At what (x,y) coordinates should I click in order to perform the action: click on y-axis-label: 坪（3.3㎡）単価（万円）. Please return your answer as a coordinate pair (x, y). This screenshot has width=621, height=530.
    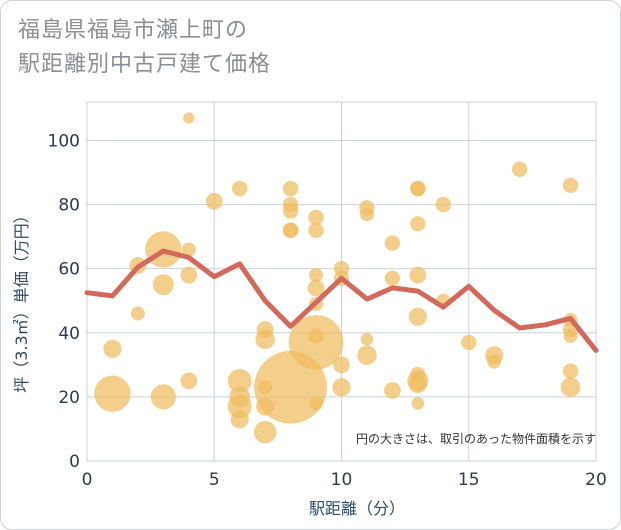
    Looking at the image, I should click on (21, 299).